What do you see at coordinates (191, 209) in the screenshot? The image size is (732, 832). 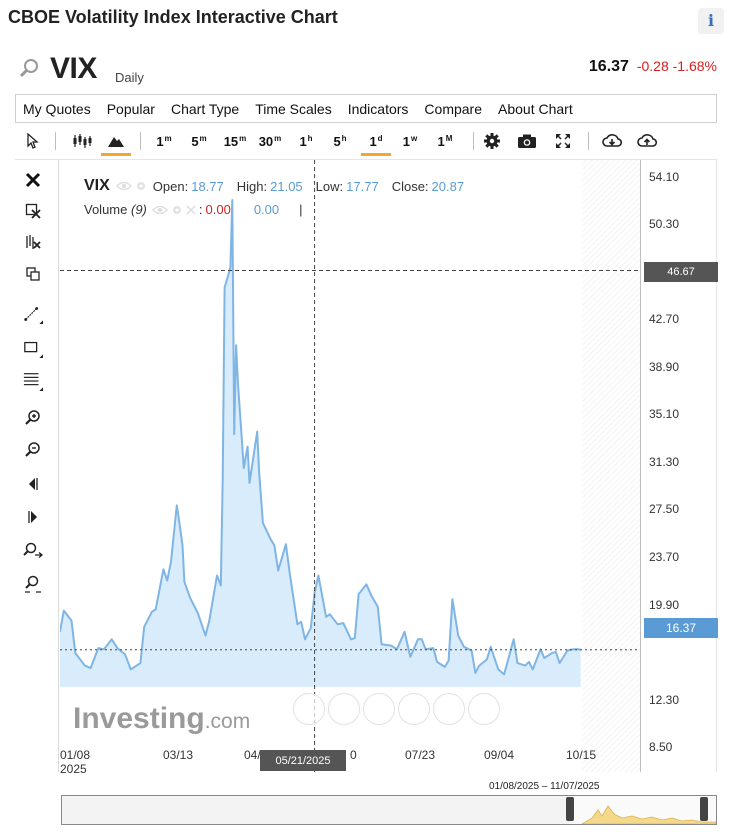 I see `remove-icon` at bounding box center [191, 209].